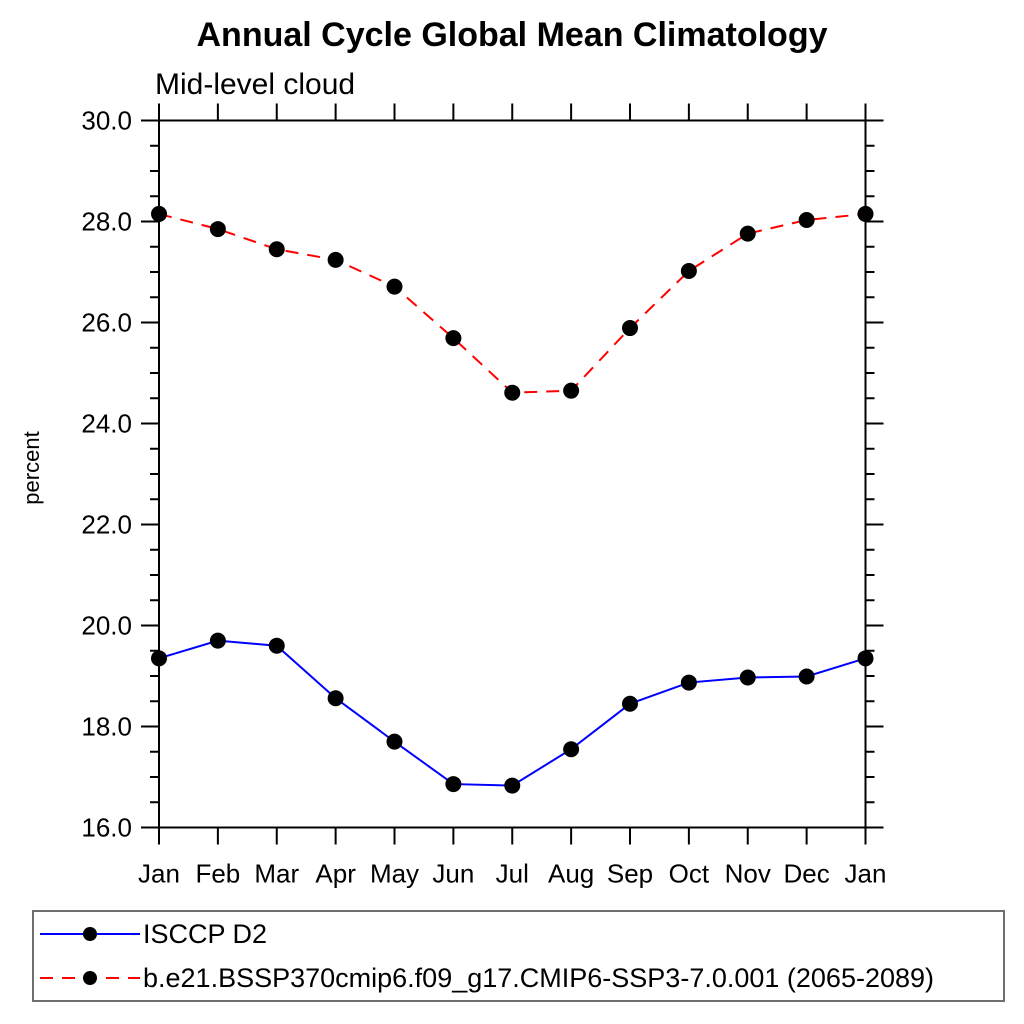  Describe the element at coordinates (394, 874) in the screenshot. I see `x-tick-label: May` at that location.